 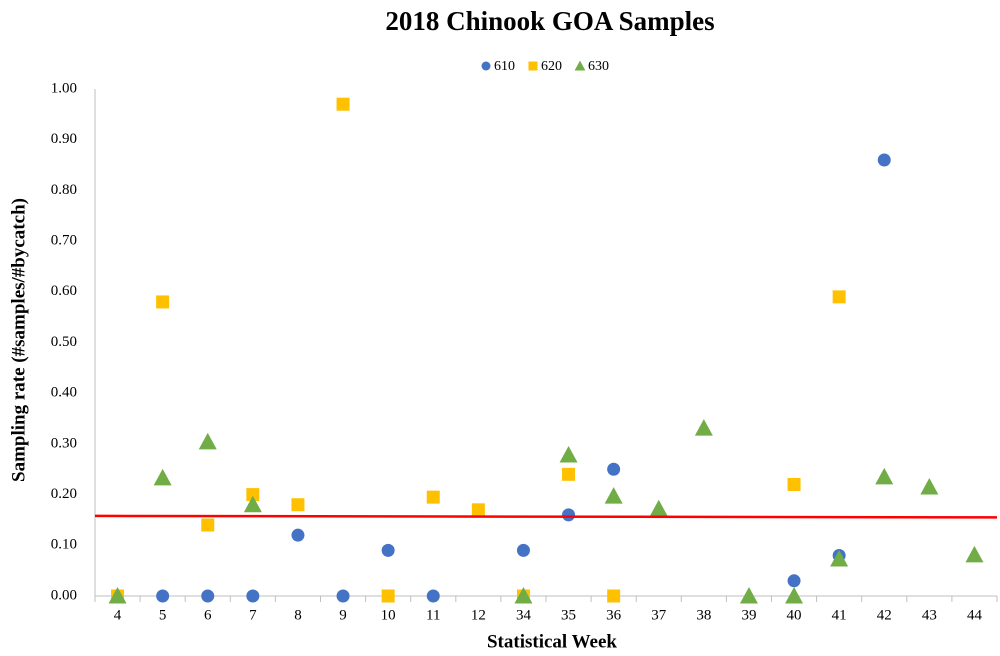 I want to click on y-tick-label: 0.00, so click(x=64, y=595).